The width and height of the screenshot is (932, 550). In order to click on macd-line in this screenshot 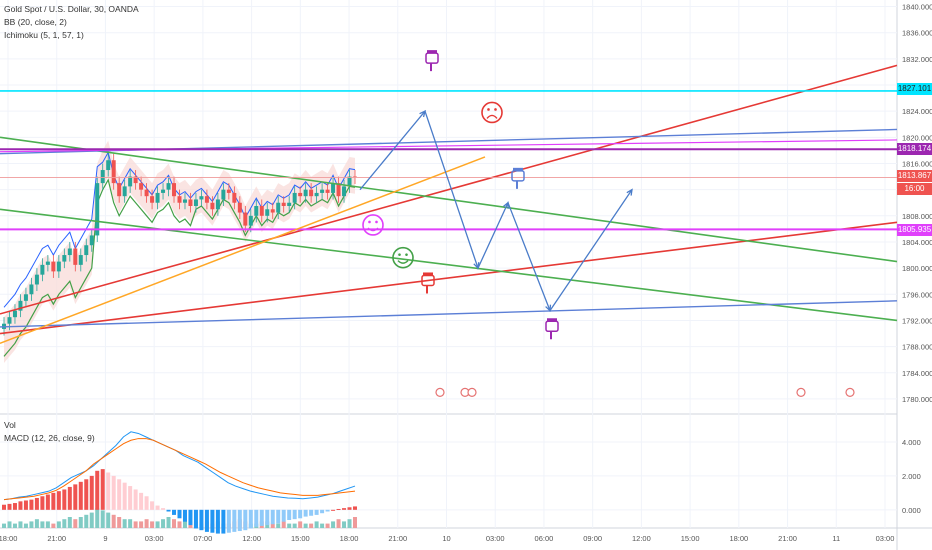, I will do `click(179, 466)`.